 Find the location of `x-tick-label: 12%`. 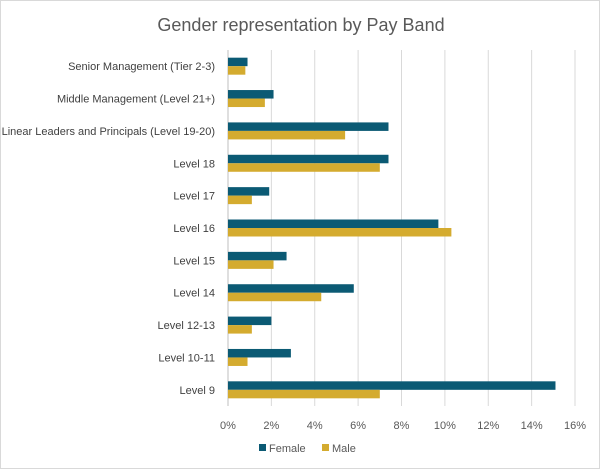

x-tick-label: 12% is located at coordinates (488, 426).